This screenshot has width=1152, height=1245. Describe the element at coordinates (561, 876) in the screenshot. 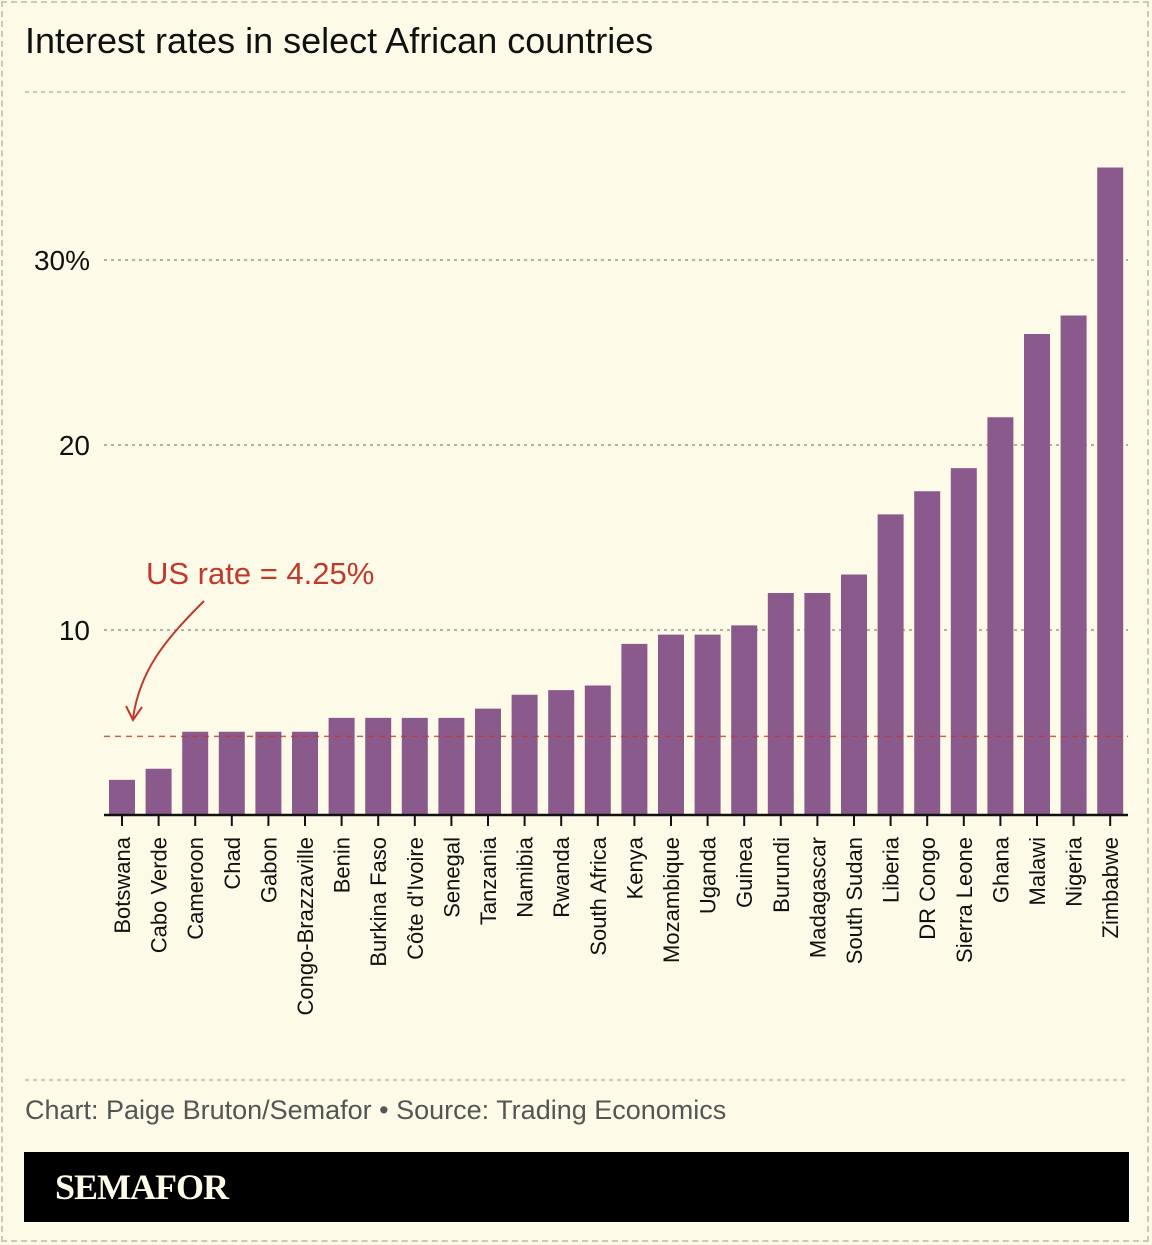

I see `x-tick-label: Rwanda` at that location.